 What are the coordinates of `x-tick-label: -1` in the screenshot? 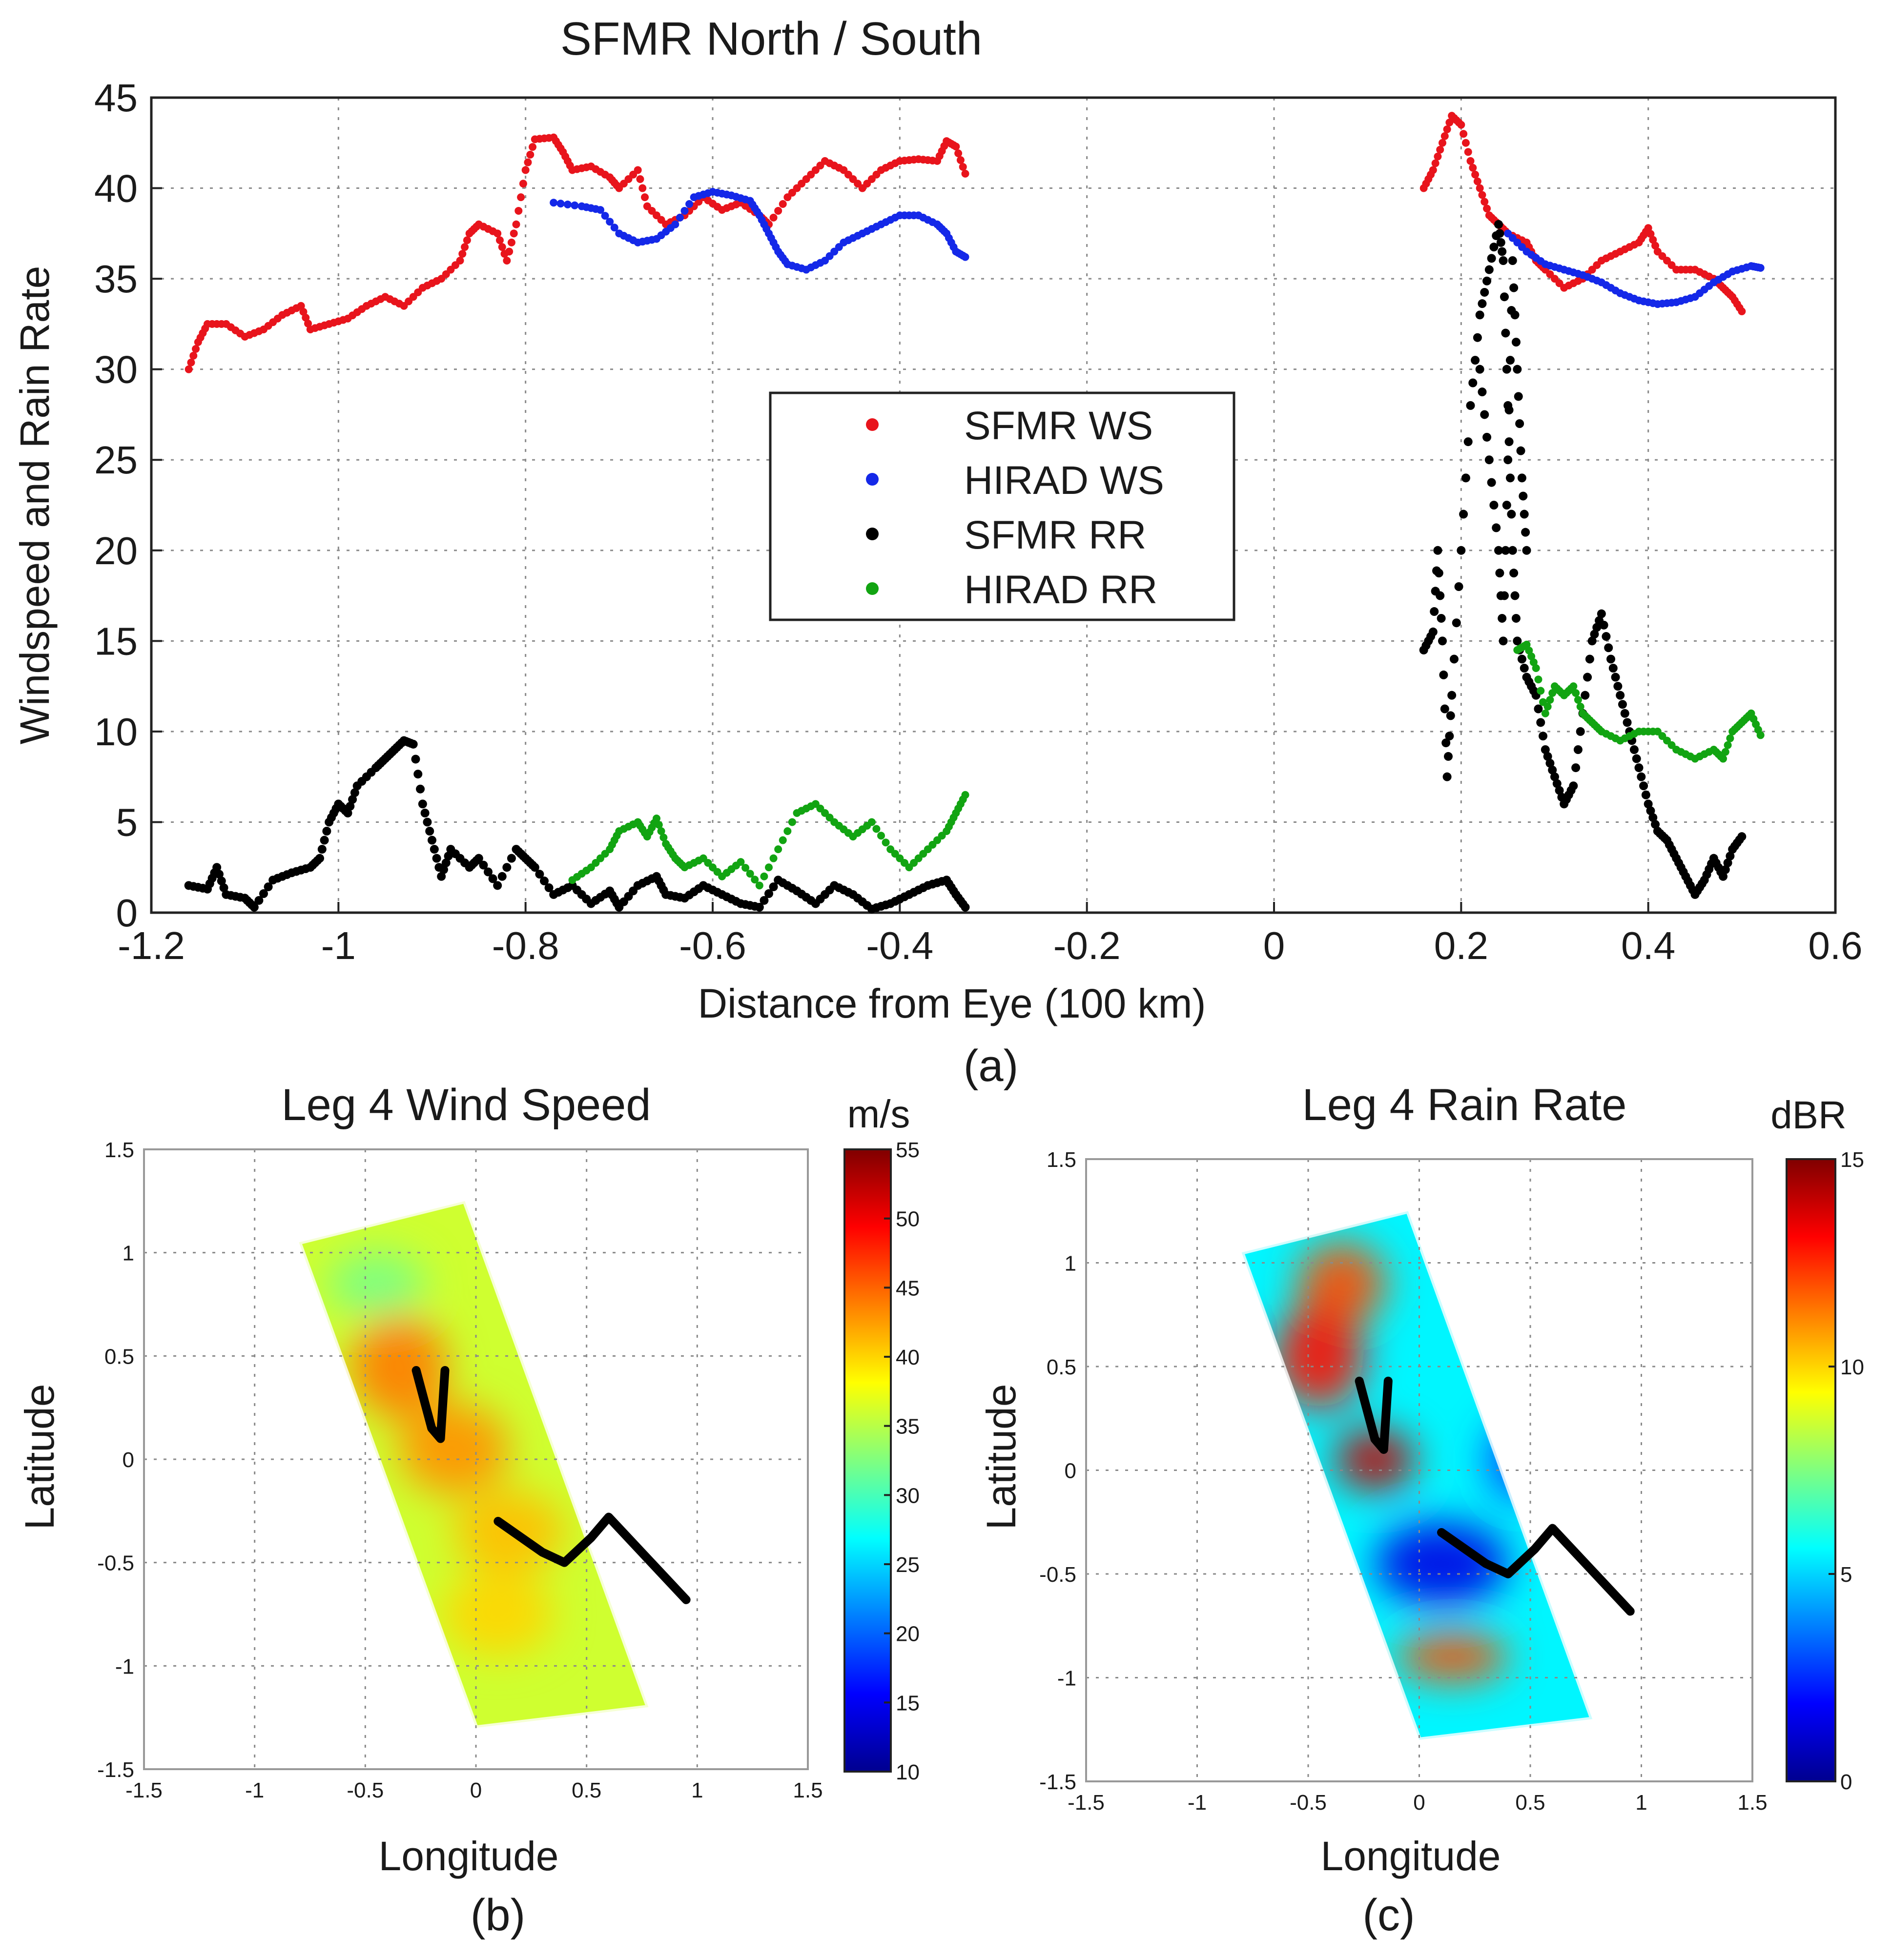 It's located at (338, 945).